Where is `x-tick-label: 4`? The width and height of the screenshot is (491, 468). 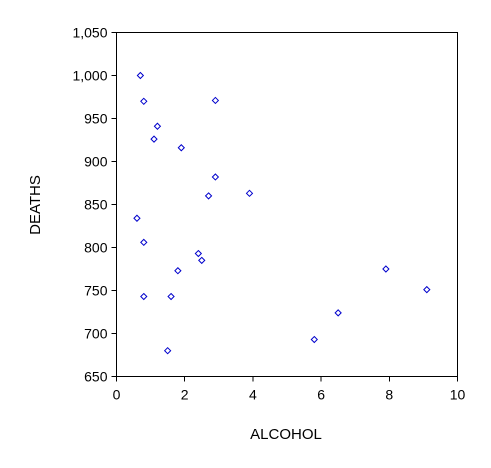
x-tick-label: 4 is located at coordinates (253, 395).